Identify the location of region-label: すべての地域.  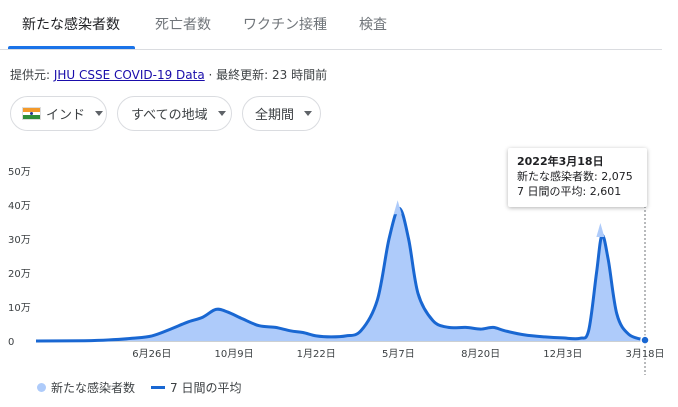
(169, 115).